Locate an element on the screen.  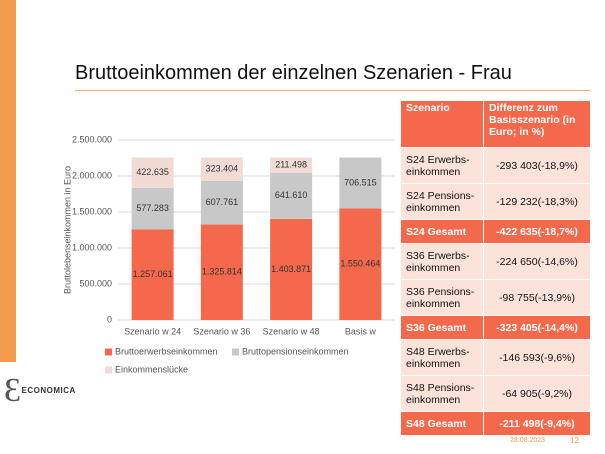
table-row: S24 Erwerbs-einkommen -293 403(-18,9%) is located at coordinates (495, 165).